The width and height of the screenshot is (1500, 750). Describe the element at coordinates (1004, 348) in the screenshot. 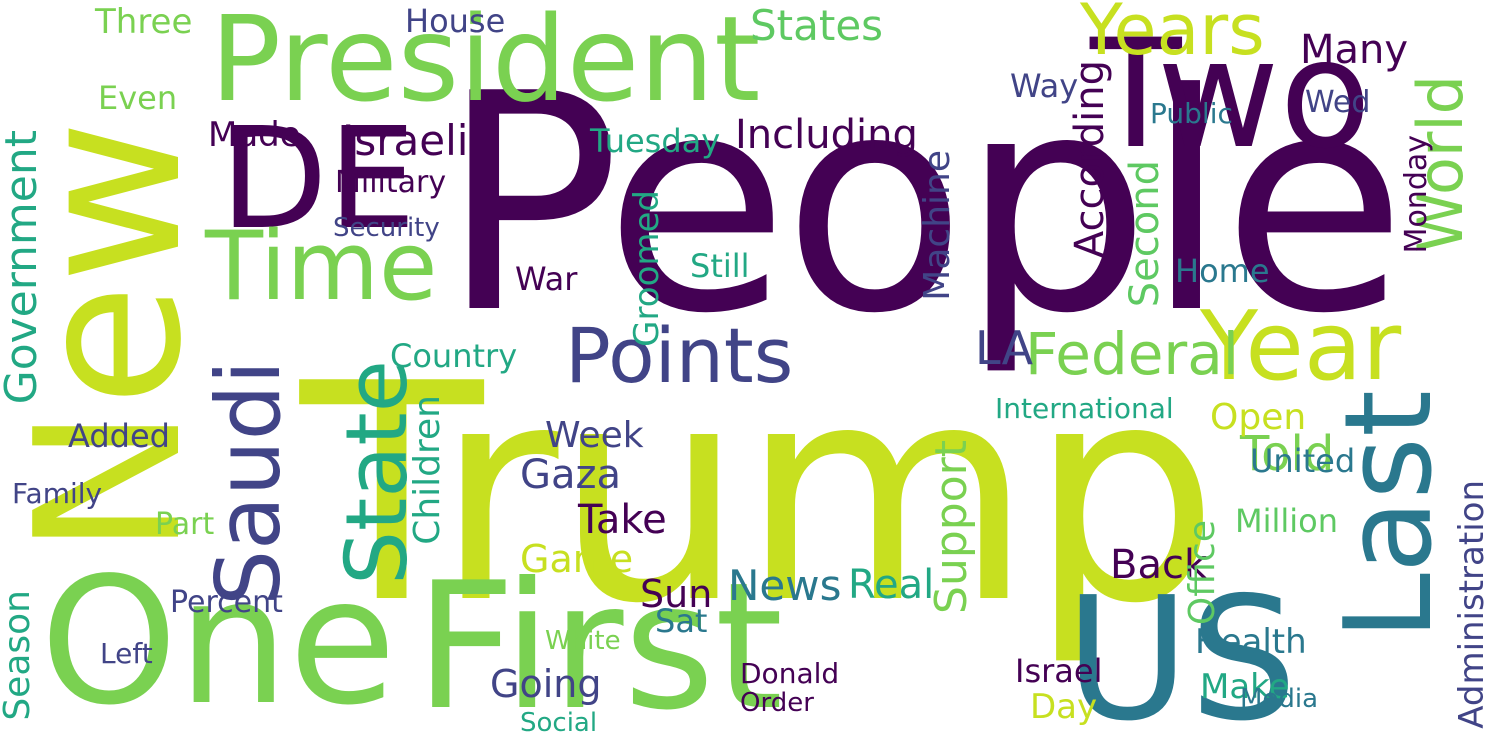

I see `word-la: LA` at that location.